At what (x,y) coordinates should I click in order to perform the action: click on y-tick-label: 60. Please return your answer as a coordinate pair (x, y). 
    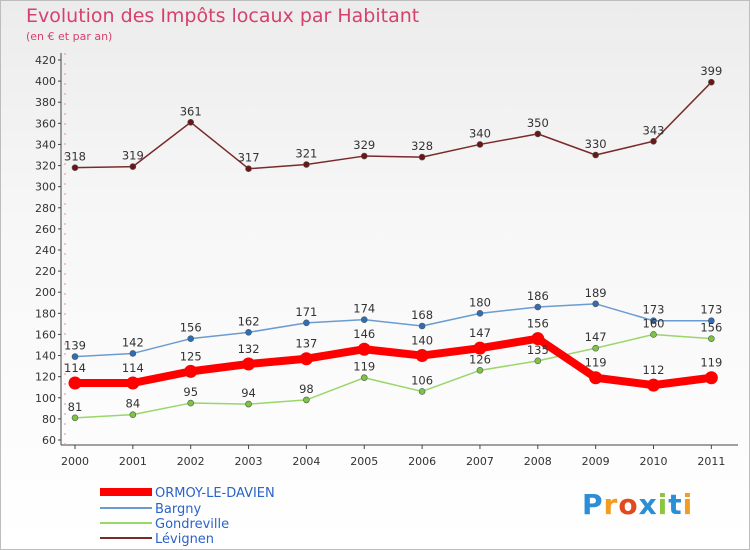
    Looking at the image, I should click on (49, 440).